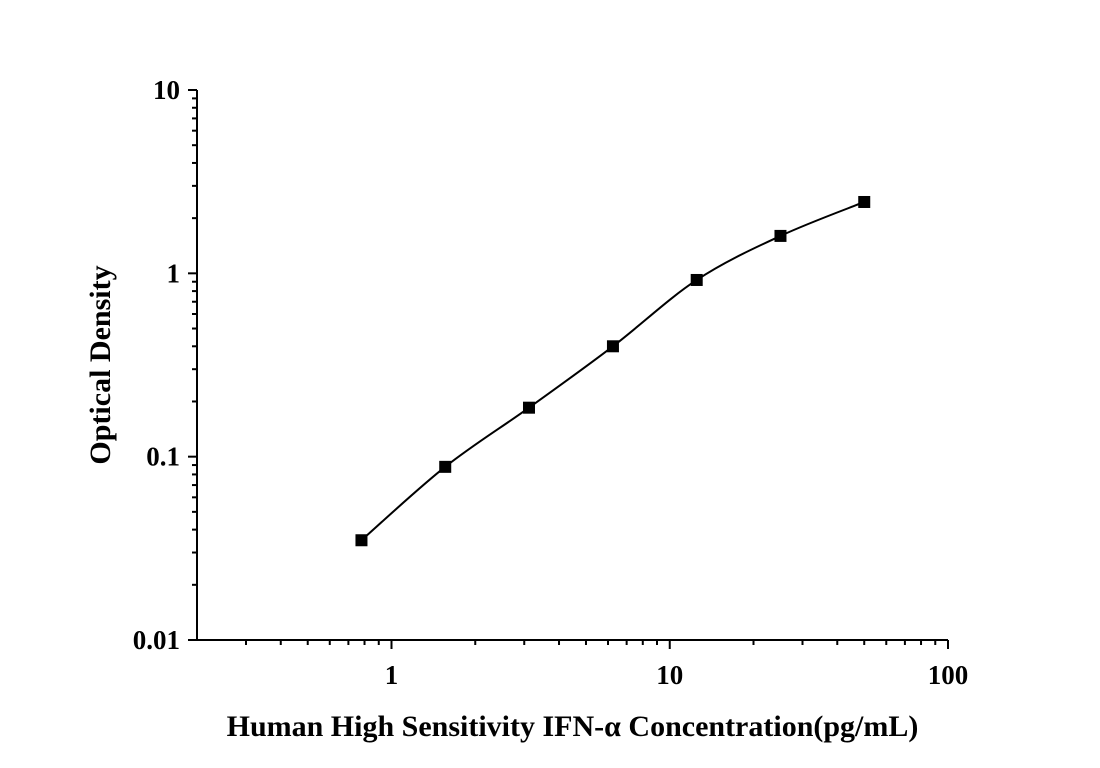 The width and height of the screenshot is (1100, 768). Describe the element at coordinates (100, 364) in the screenshot. I see `y-axis-label: Optical Density` at that location.